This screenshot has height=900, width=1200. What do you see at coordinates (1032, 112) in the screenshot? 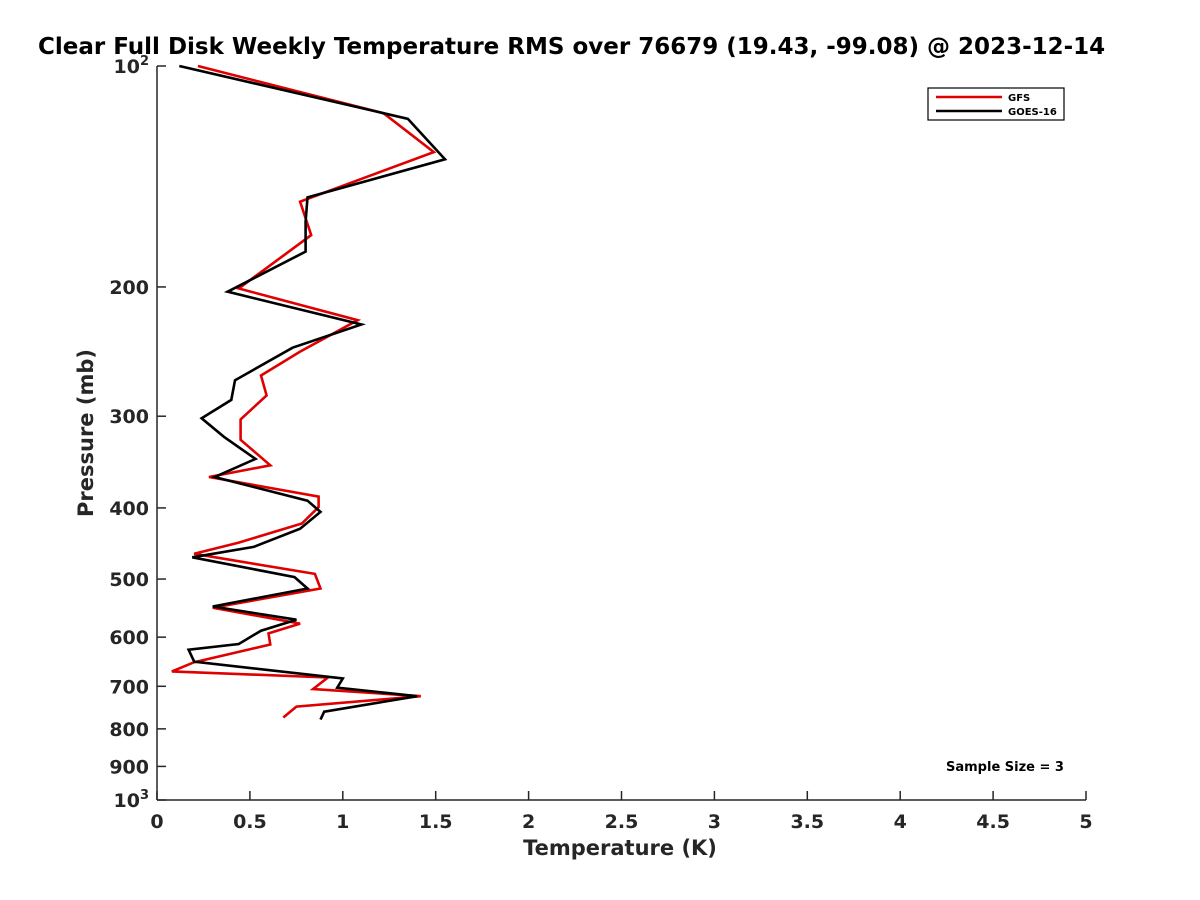
I see `legend-label-goes-16: GOES-16` at bounding box center [1032, 112].